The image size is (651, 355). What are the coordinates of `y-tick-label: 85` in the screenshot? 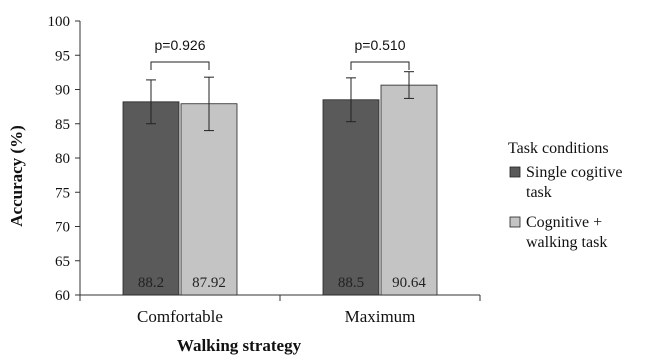 It's located at (62, 125).